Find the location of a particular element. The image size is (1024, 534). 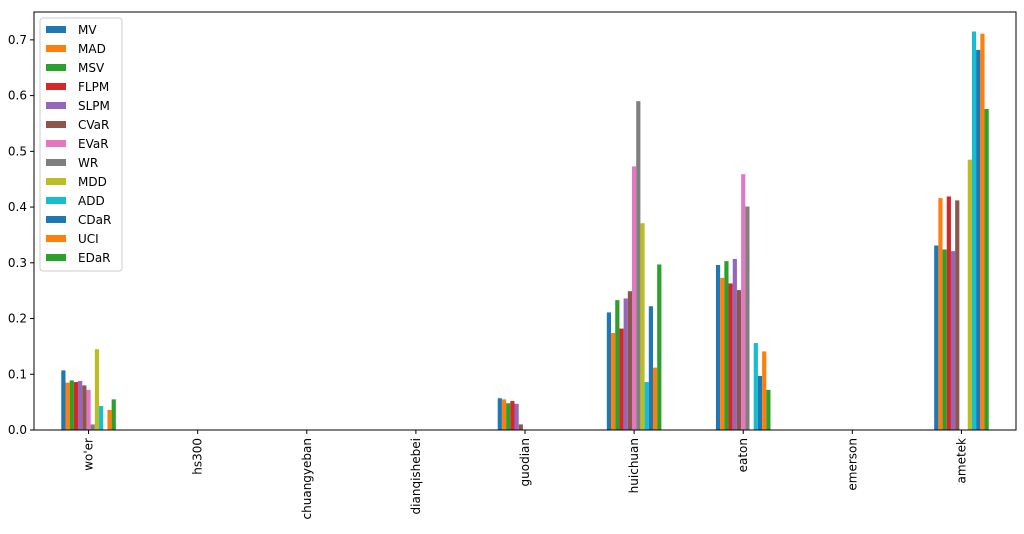

x-tick-label: hs300 is located at coordinates (198, 456).